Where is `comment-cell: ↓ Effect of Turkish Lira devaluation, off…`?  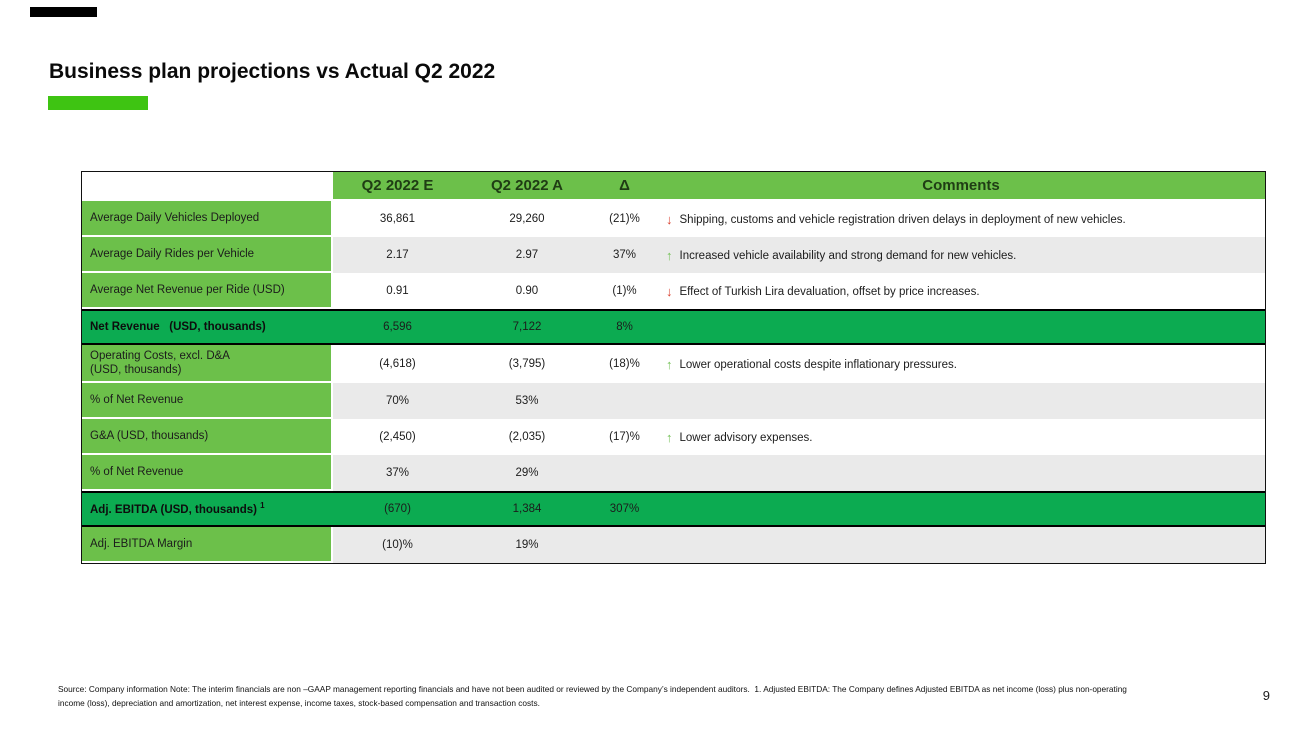 comment-cell: ↓ Effect of Turkish Lira devaluation, off… is located at coordinates (961, 291).